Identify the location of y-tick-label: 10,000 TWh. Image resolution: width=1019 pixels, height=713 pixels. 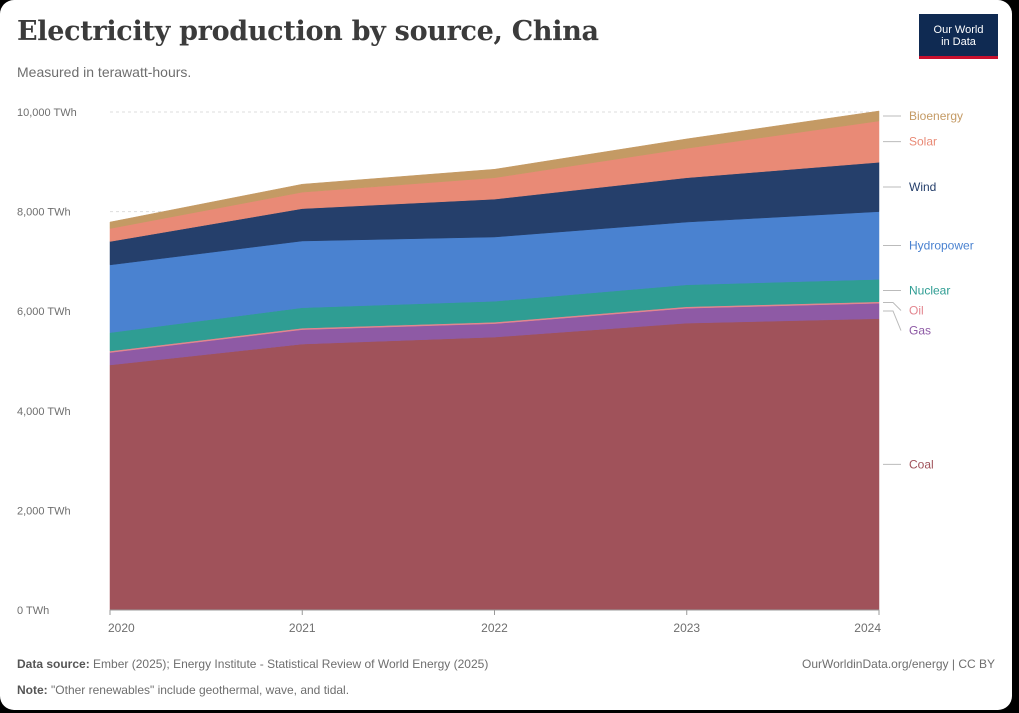
(47, 113).